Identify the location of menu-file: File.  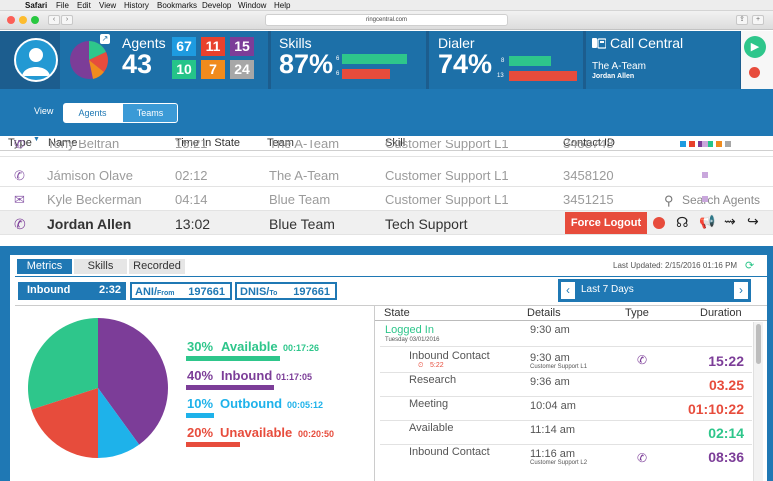
(62, 5).